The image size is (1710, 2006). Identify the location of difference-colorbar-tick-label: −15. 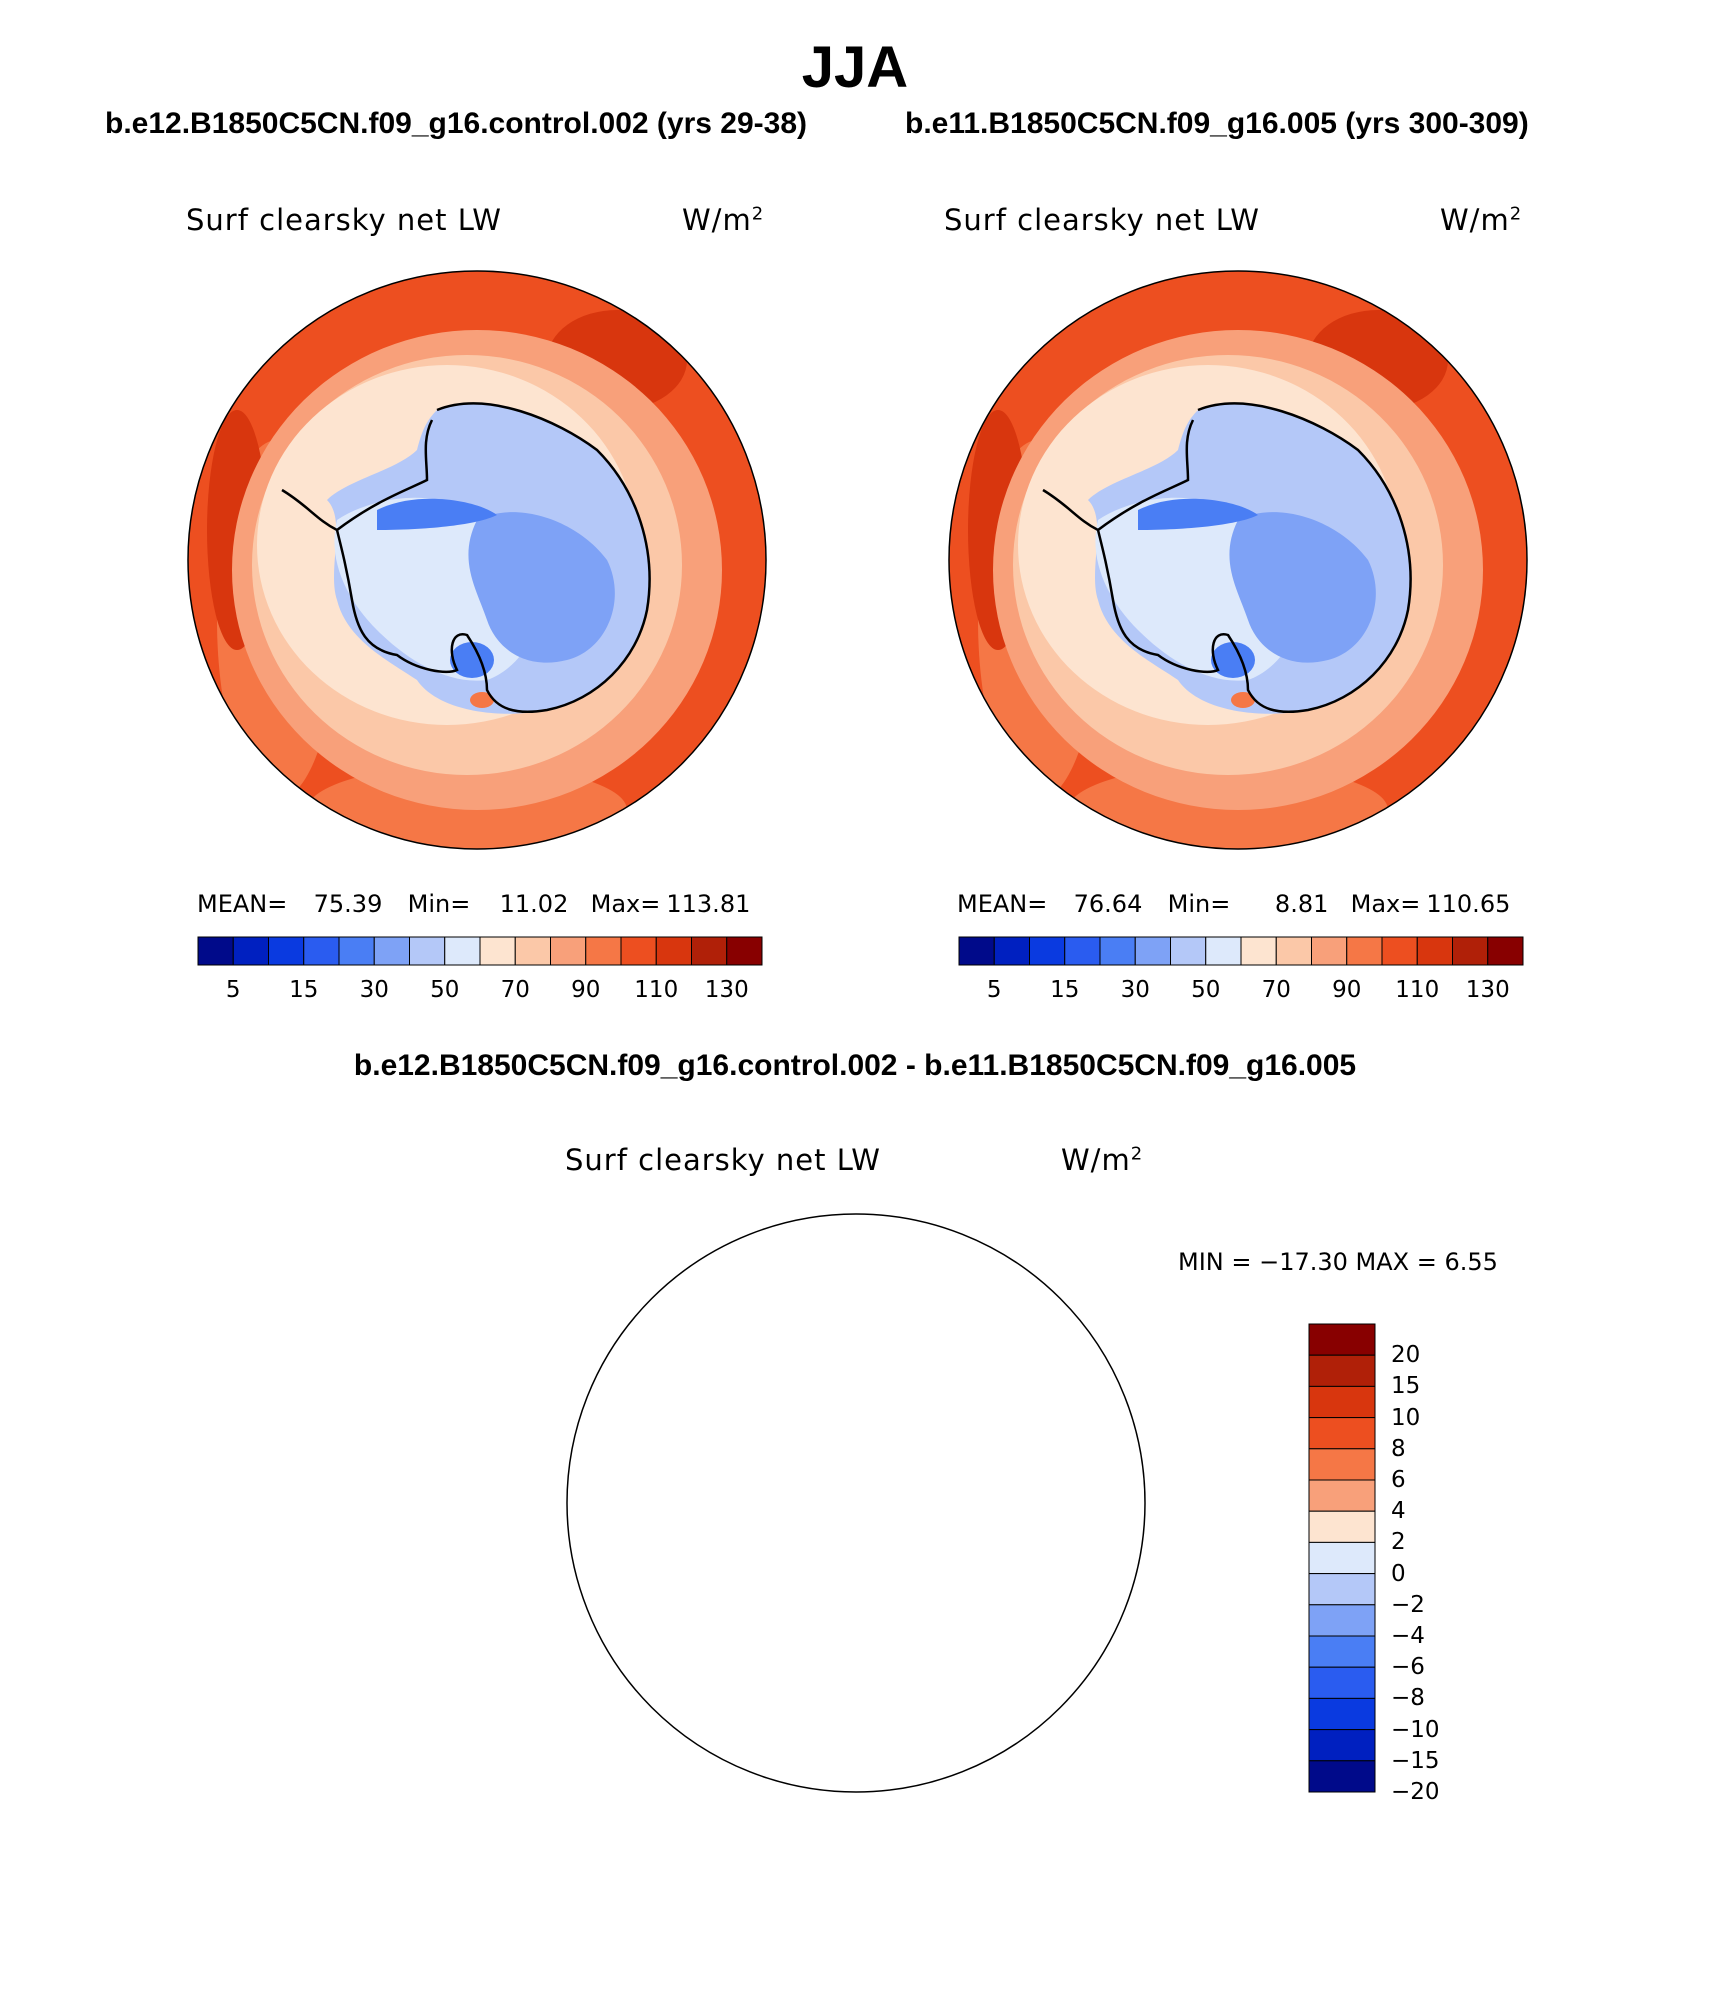
(1415, 1760).